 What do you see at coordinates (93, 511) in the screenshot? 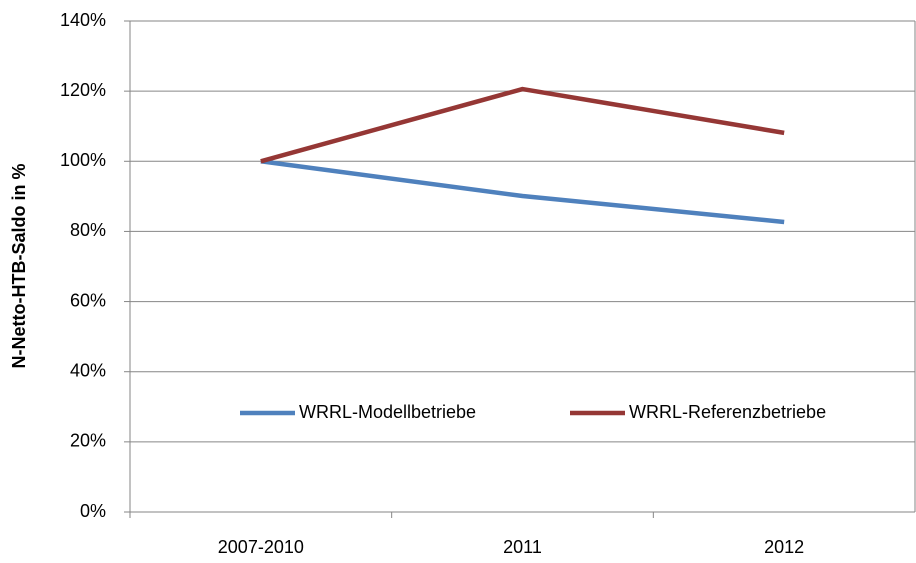
I see `y-tick-label: 0%` at bounding box center [93, 511].